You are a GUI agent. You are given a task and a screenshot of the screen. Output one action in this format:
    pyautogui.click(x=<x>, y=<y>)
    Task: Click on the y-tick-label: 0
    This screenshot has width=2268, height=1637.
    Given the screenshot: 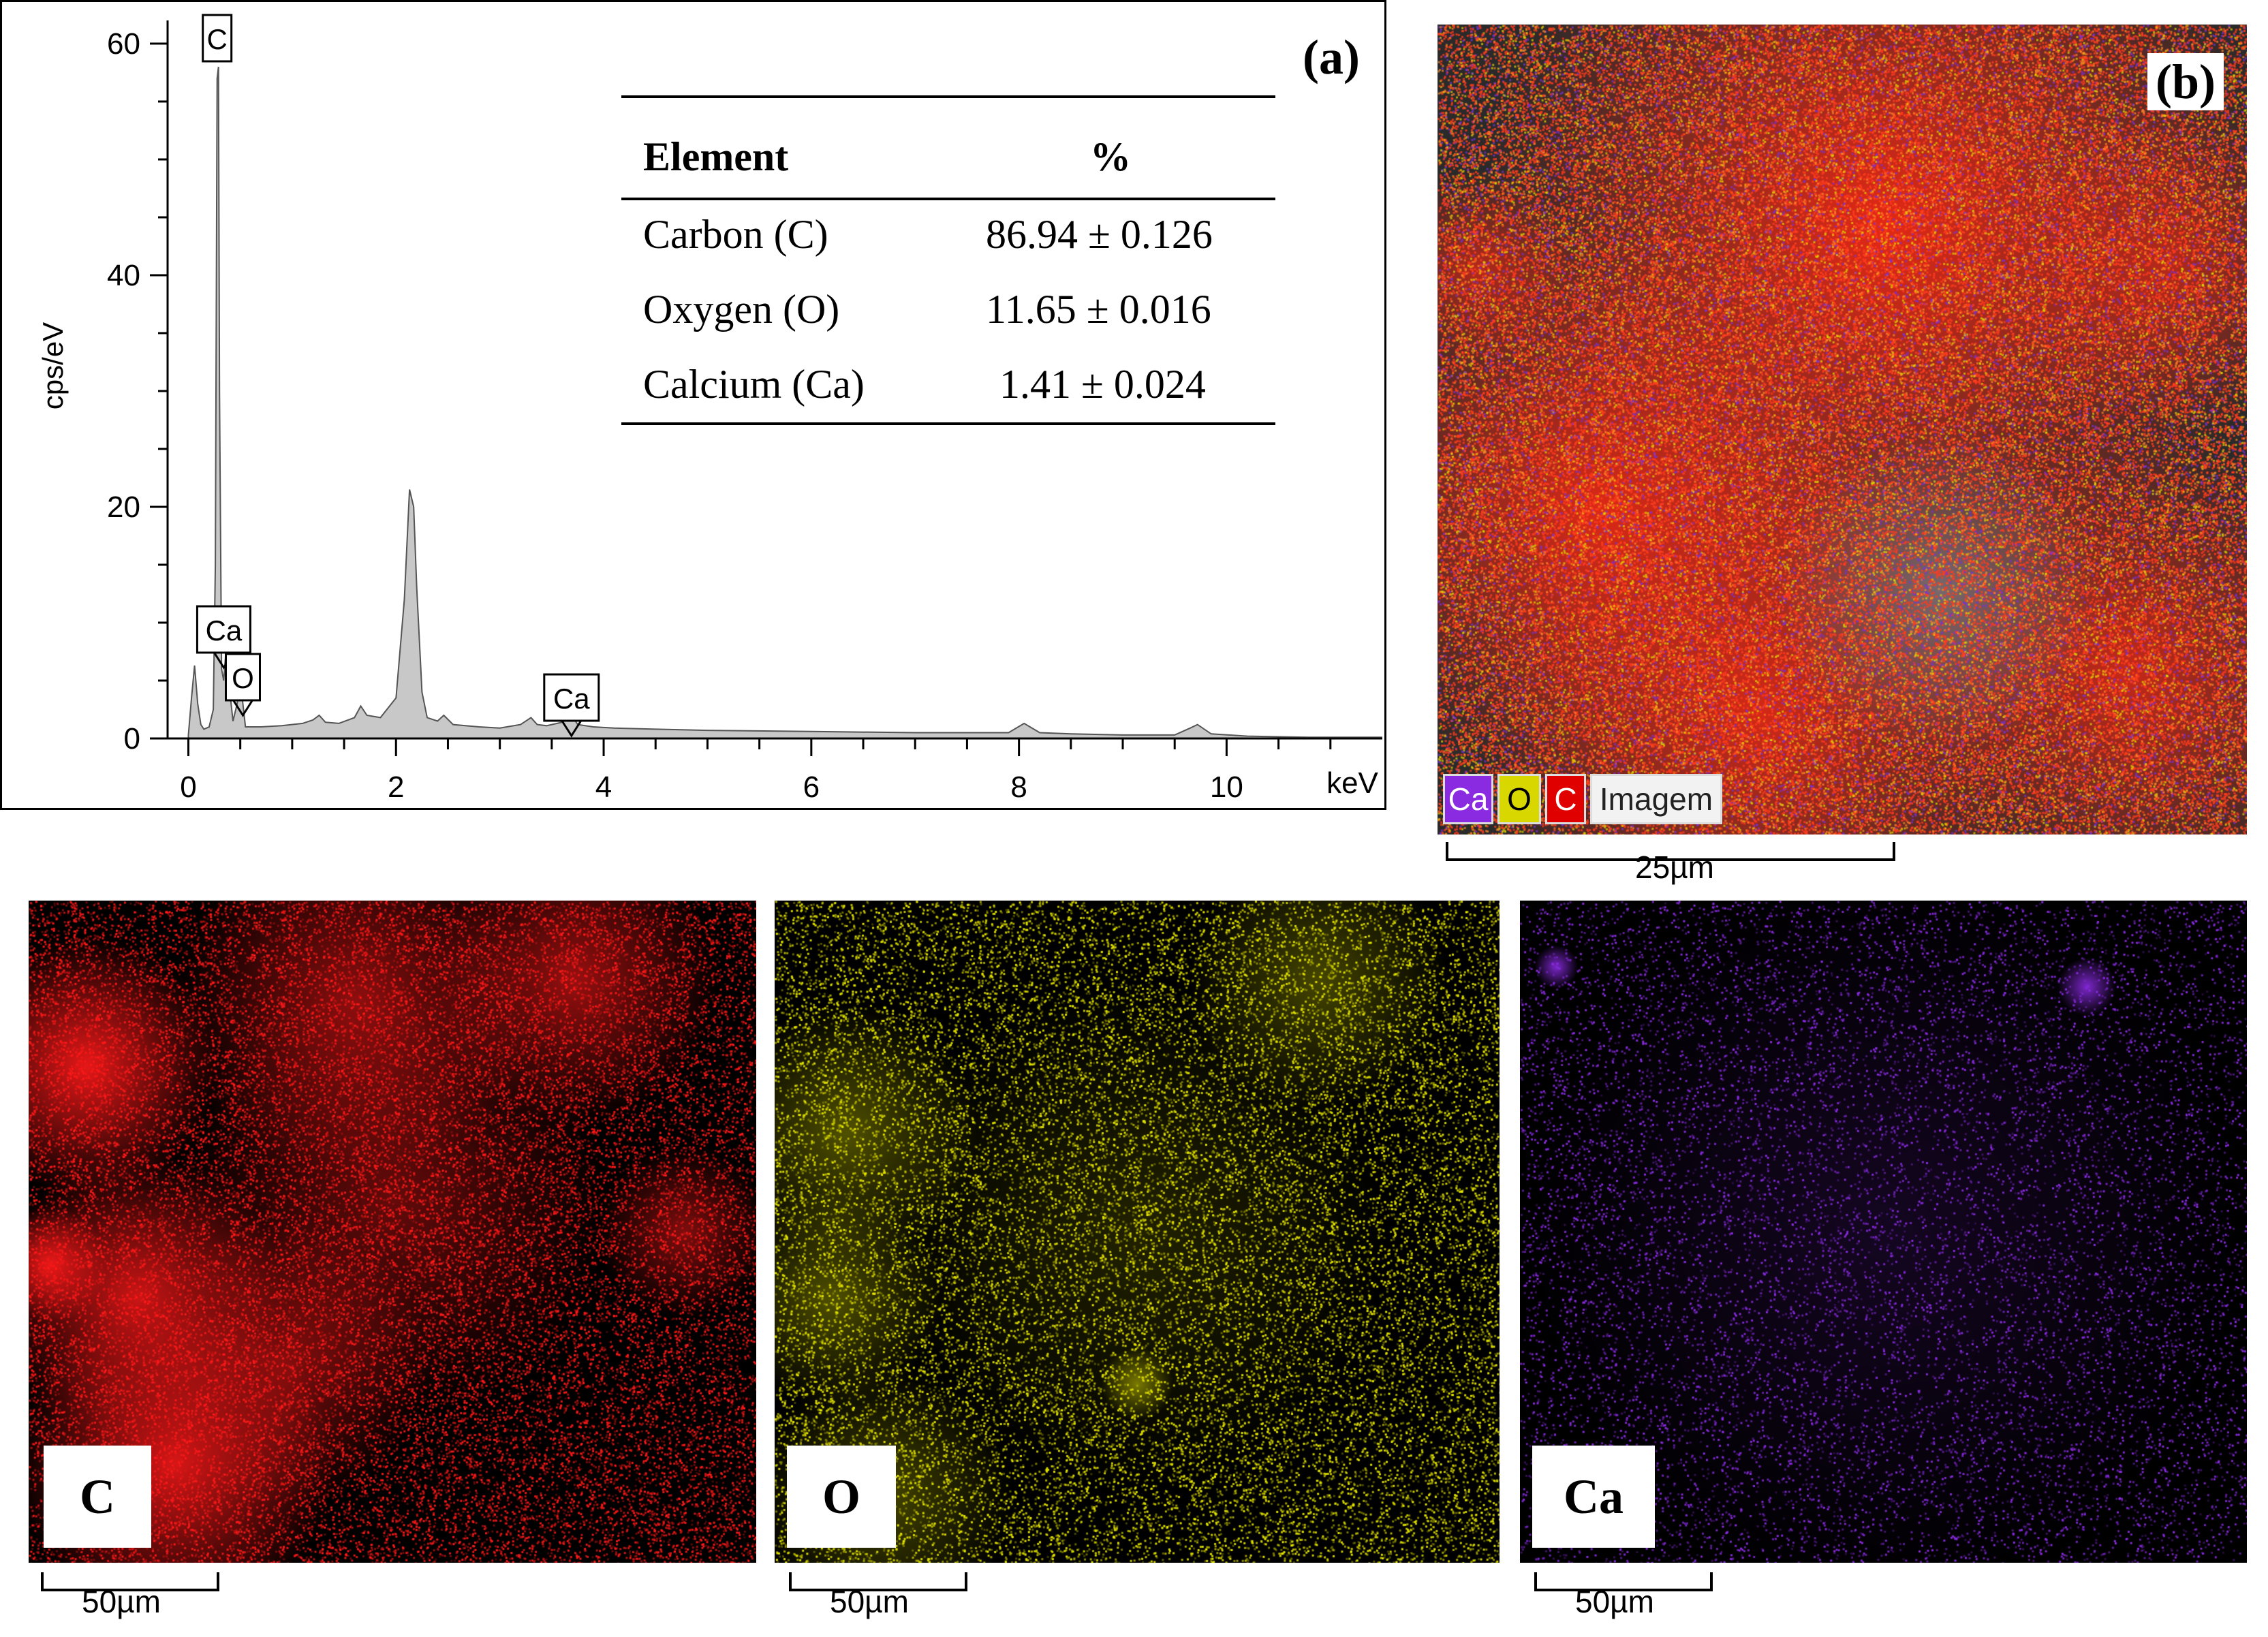 What is the action you would take?
    pyautogui.click(x=132, y=738)
    